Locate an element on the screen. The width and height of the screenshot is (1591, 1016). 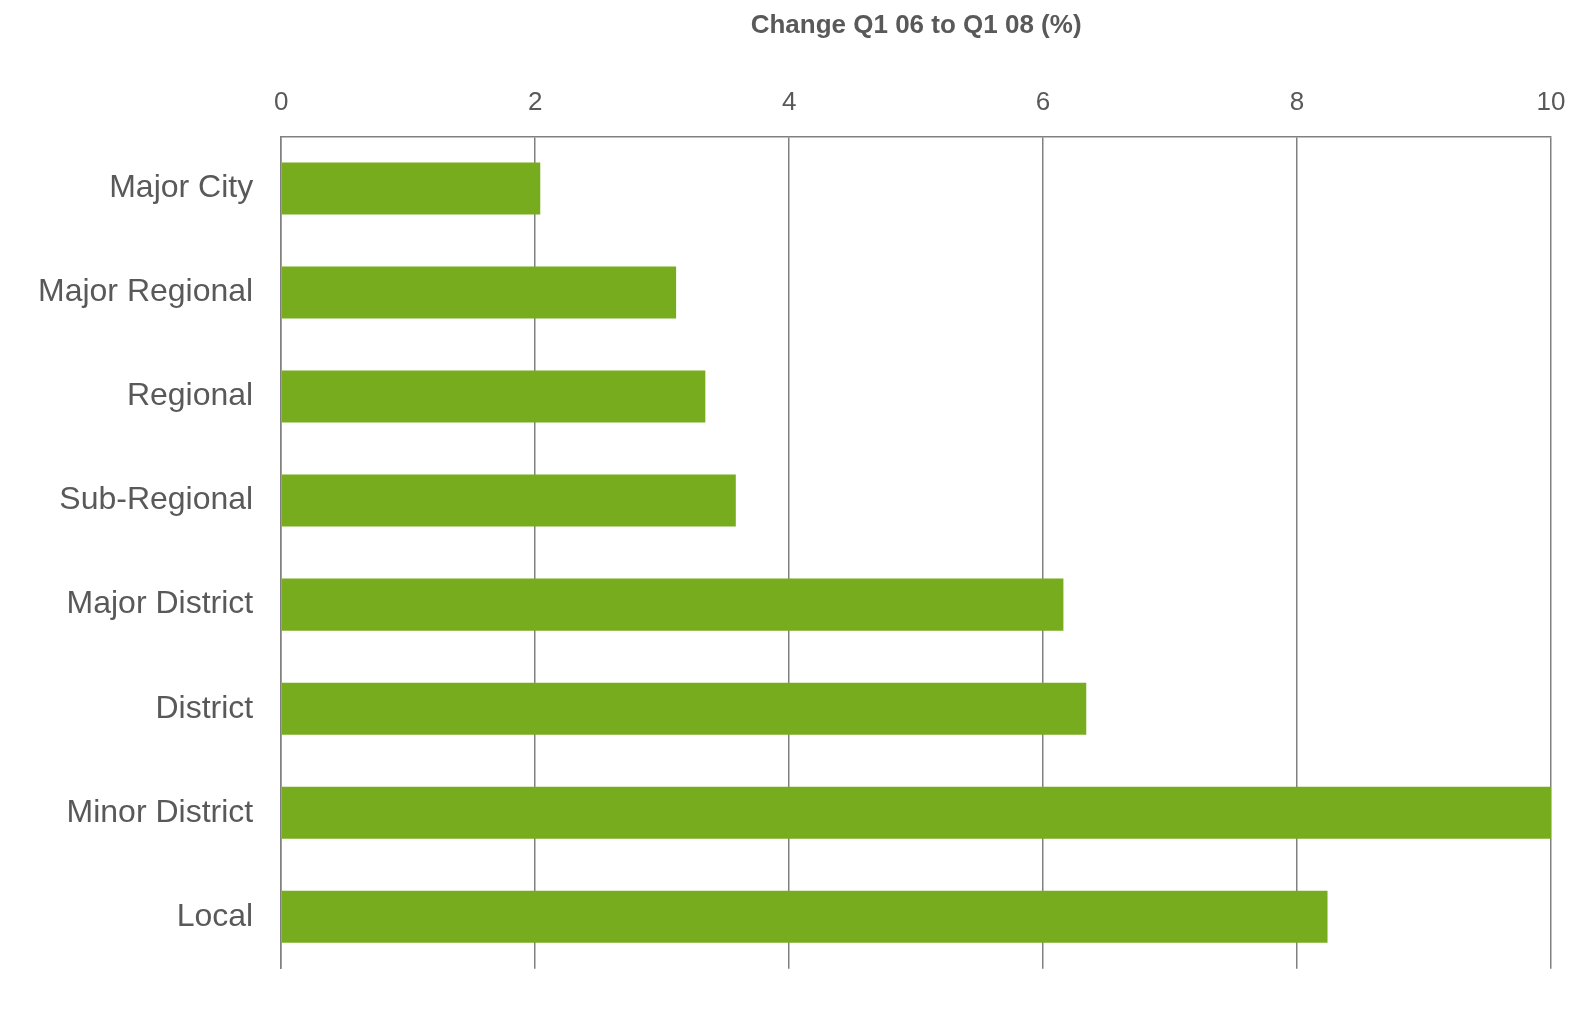
y-tick-label: Minor District is located at coordinates (160, 810).